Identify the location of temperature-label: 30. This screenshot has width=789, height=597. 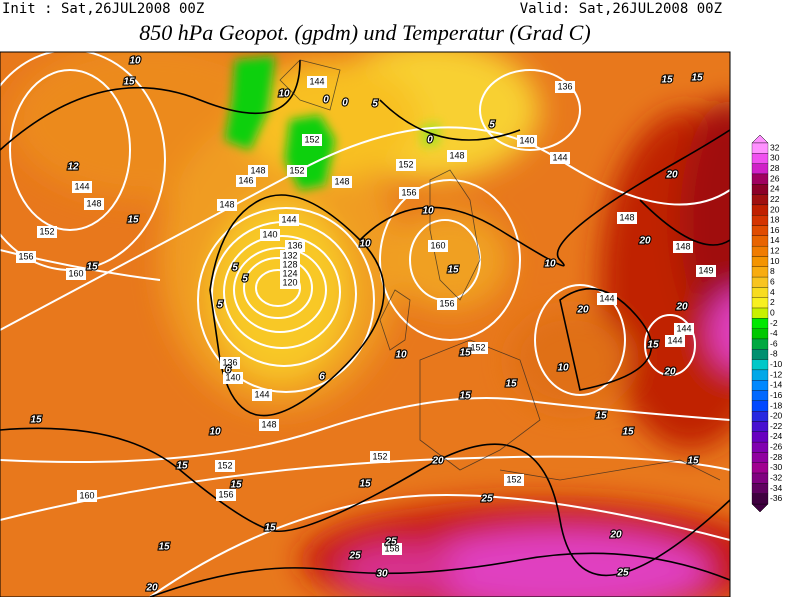
(382, 574).